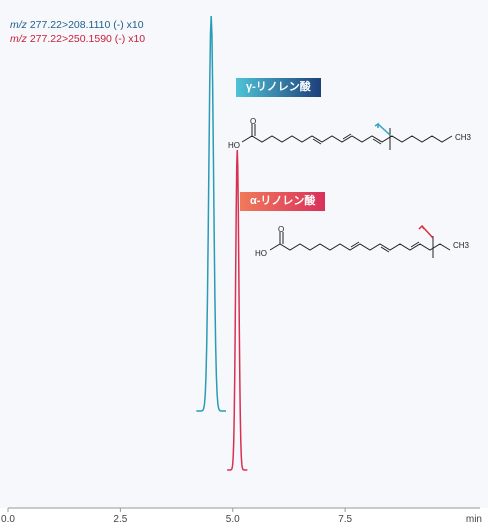 The height and width of the screenshot is (529, 488). I want to click on alpha-linolenic-structure, so click(360, 245).